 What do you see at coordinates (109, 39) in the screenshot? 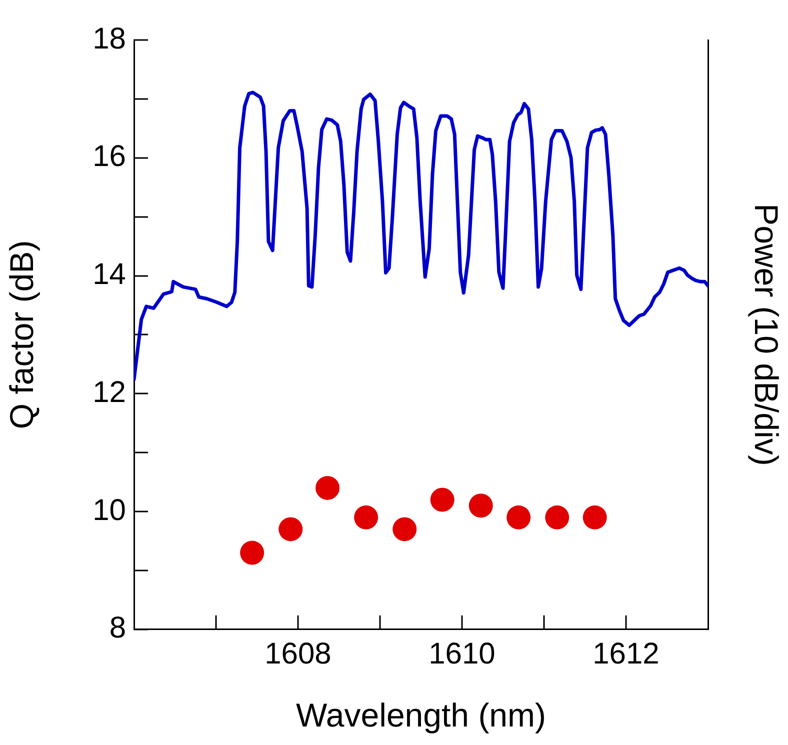
I see `y-tick-label: 18` at bounding box center [109, 39].